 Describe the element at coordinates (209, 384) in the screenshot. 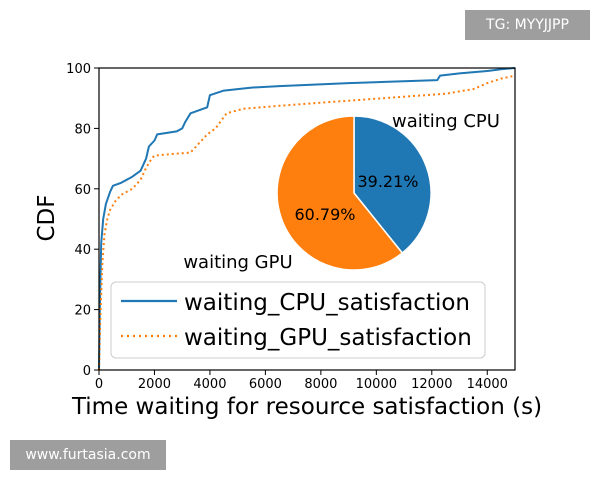

I see `x-tick-label: 4000` at that location.